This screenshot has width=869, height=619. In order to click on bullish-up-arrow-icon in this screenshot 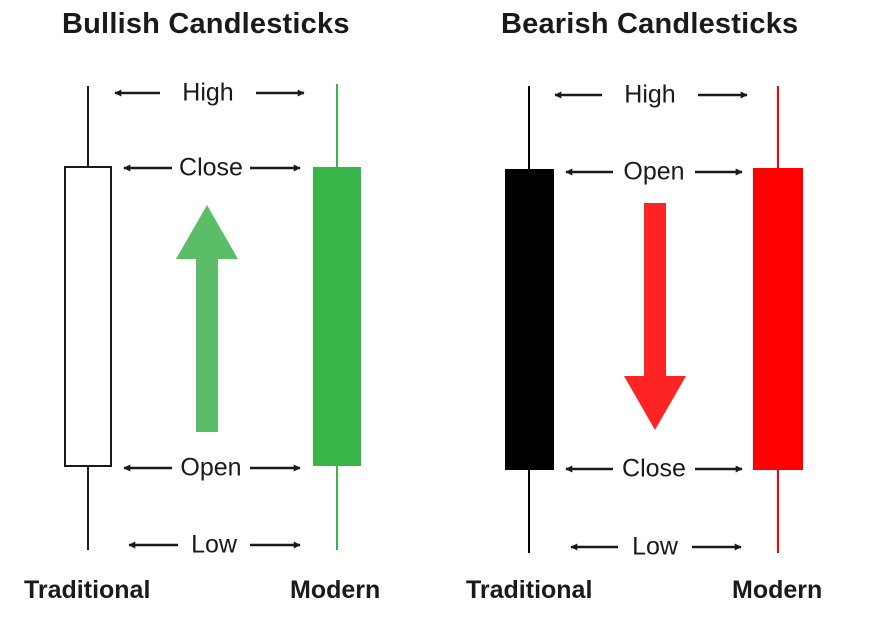, I will do `click(207, 318)`.